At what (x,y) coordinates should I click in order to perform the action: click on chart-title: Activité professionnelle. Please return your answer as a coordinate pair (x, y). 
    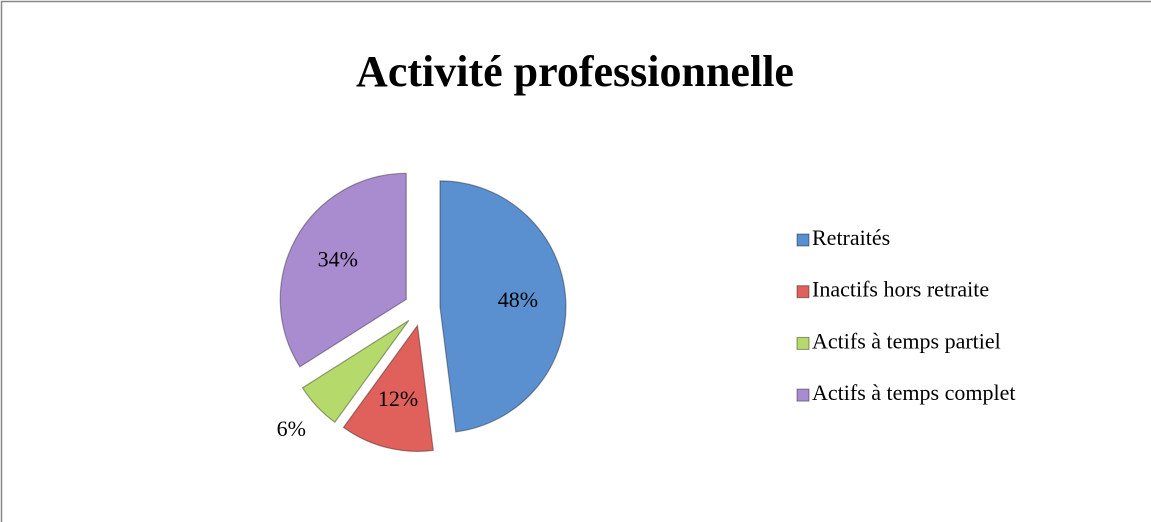
    Looking at the image, I should click on (575, 71).